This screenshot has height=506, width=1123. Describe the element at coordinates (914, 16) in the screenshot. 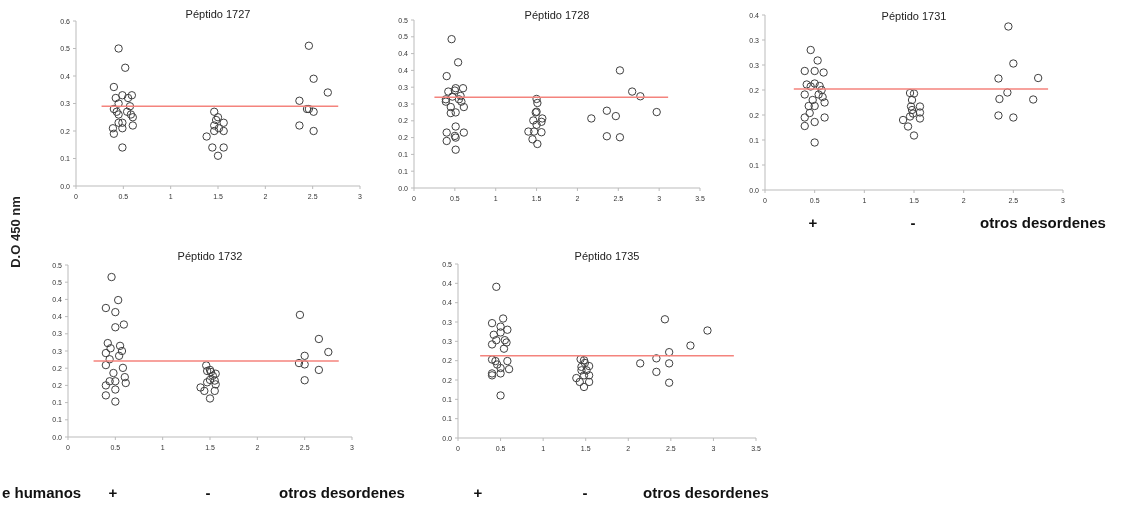

I see `chart-title: Péptido 1731` at that location.